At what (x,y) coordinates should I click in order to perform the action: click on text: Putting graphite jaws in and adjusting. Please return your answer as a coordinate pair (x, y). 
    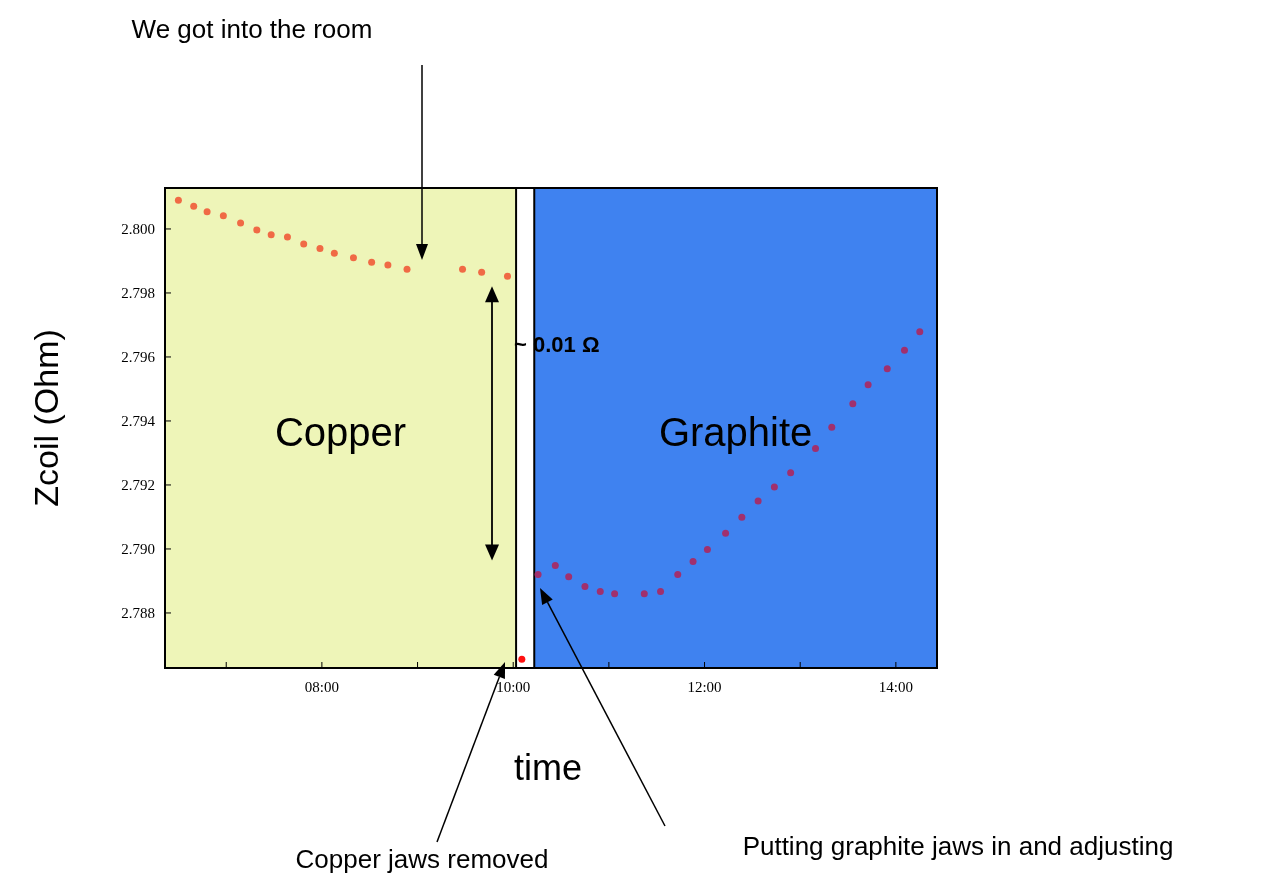
    Looking at the image, I should click on (958, 846).